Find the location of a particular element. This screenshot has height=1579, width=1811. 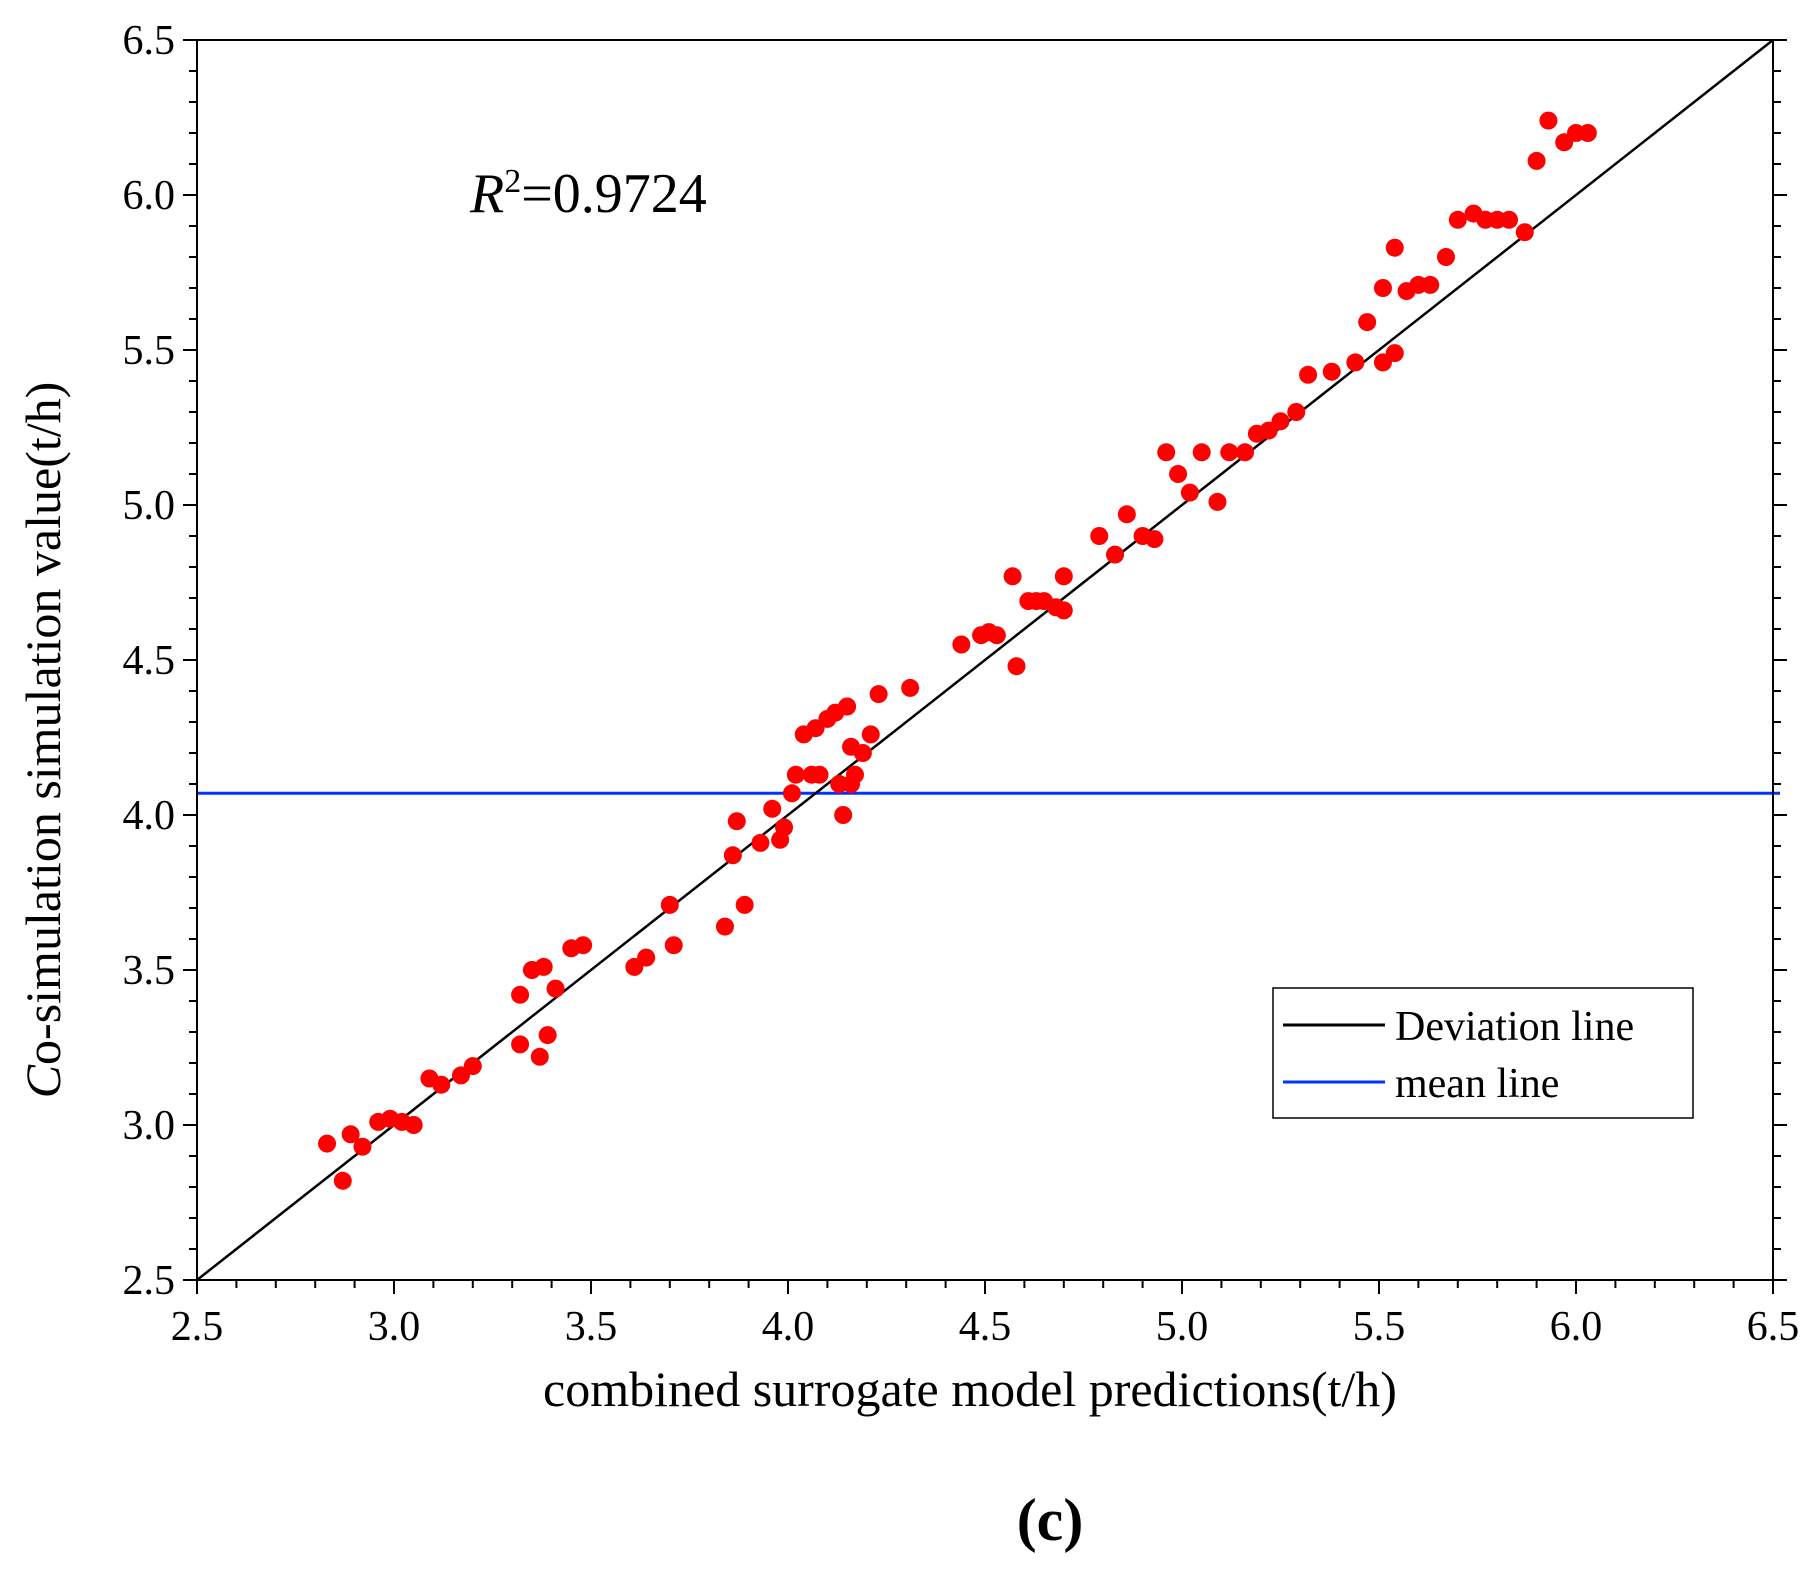

y-tick-label: 4.0 is located at coordinates (149, 816).